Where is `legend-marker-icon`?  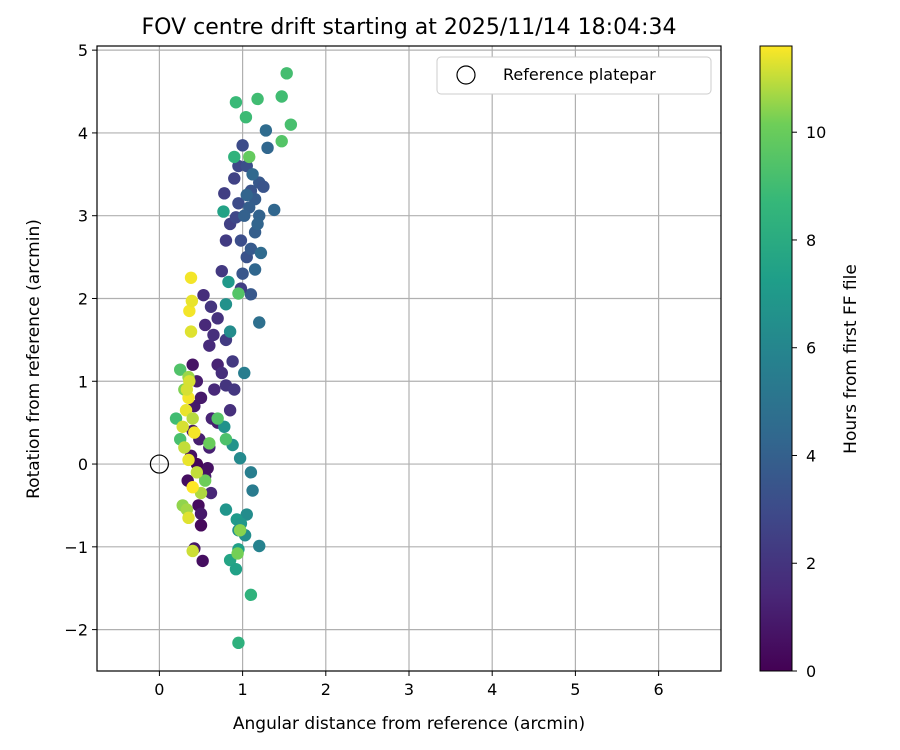 legend-marker-icon is located at coordinates (466, 75).